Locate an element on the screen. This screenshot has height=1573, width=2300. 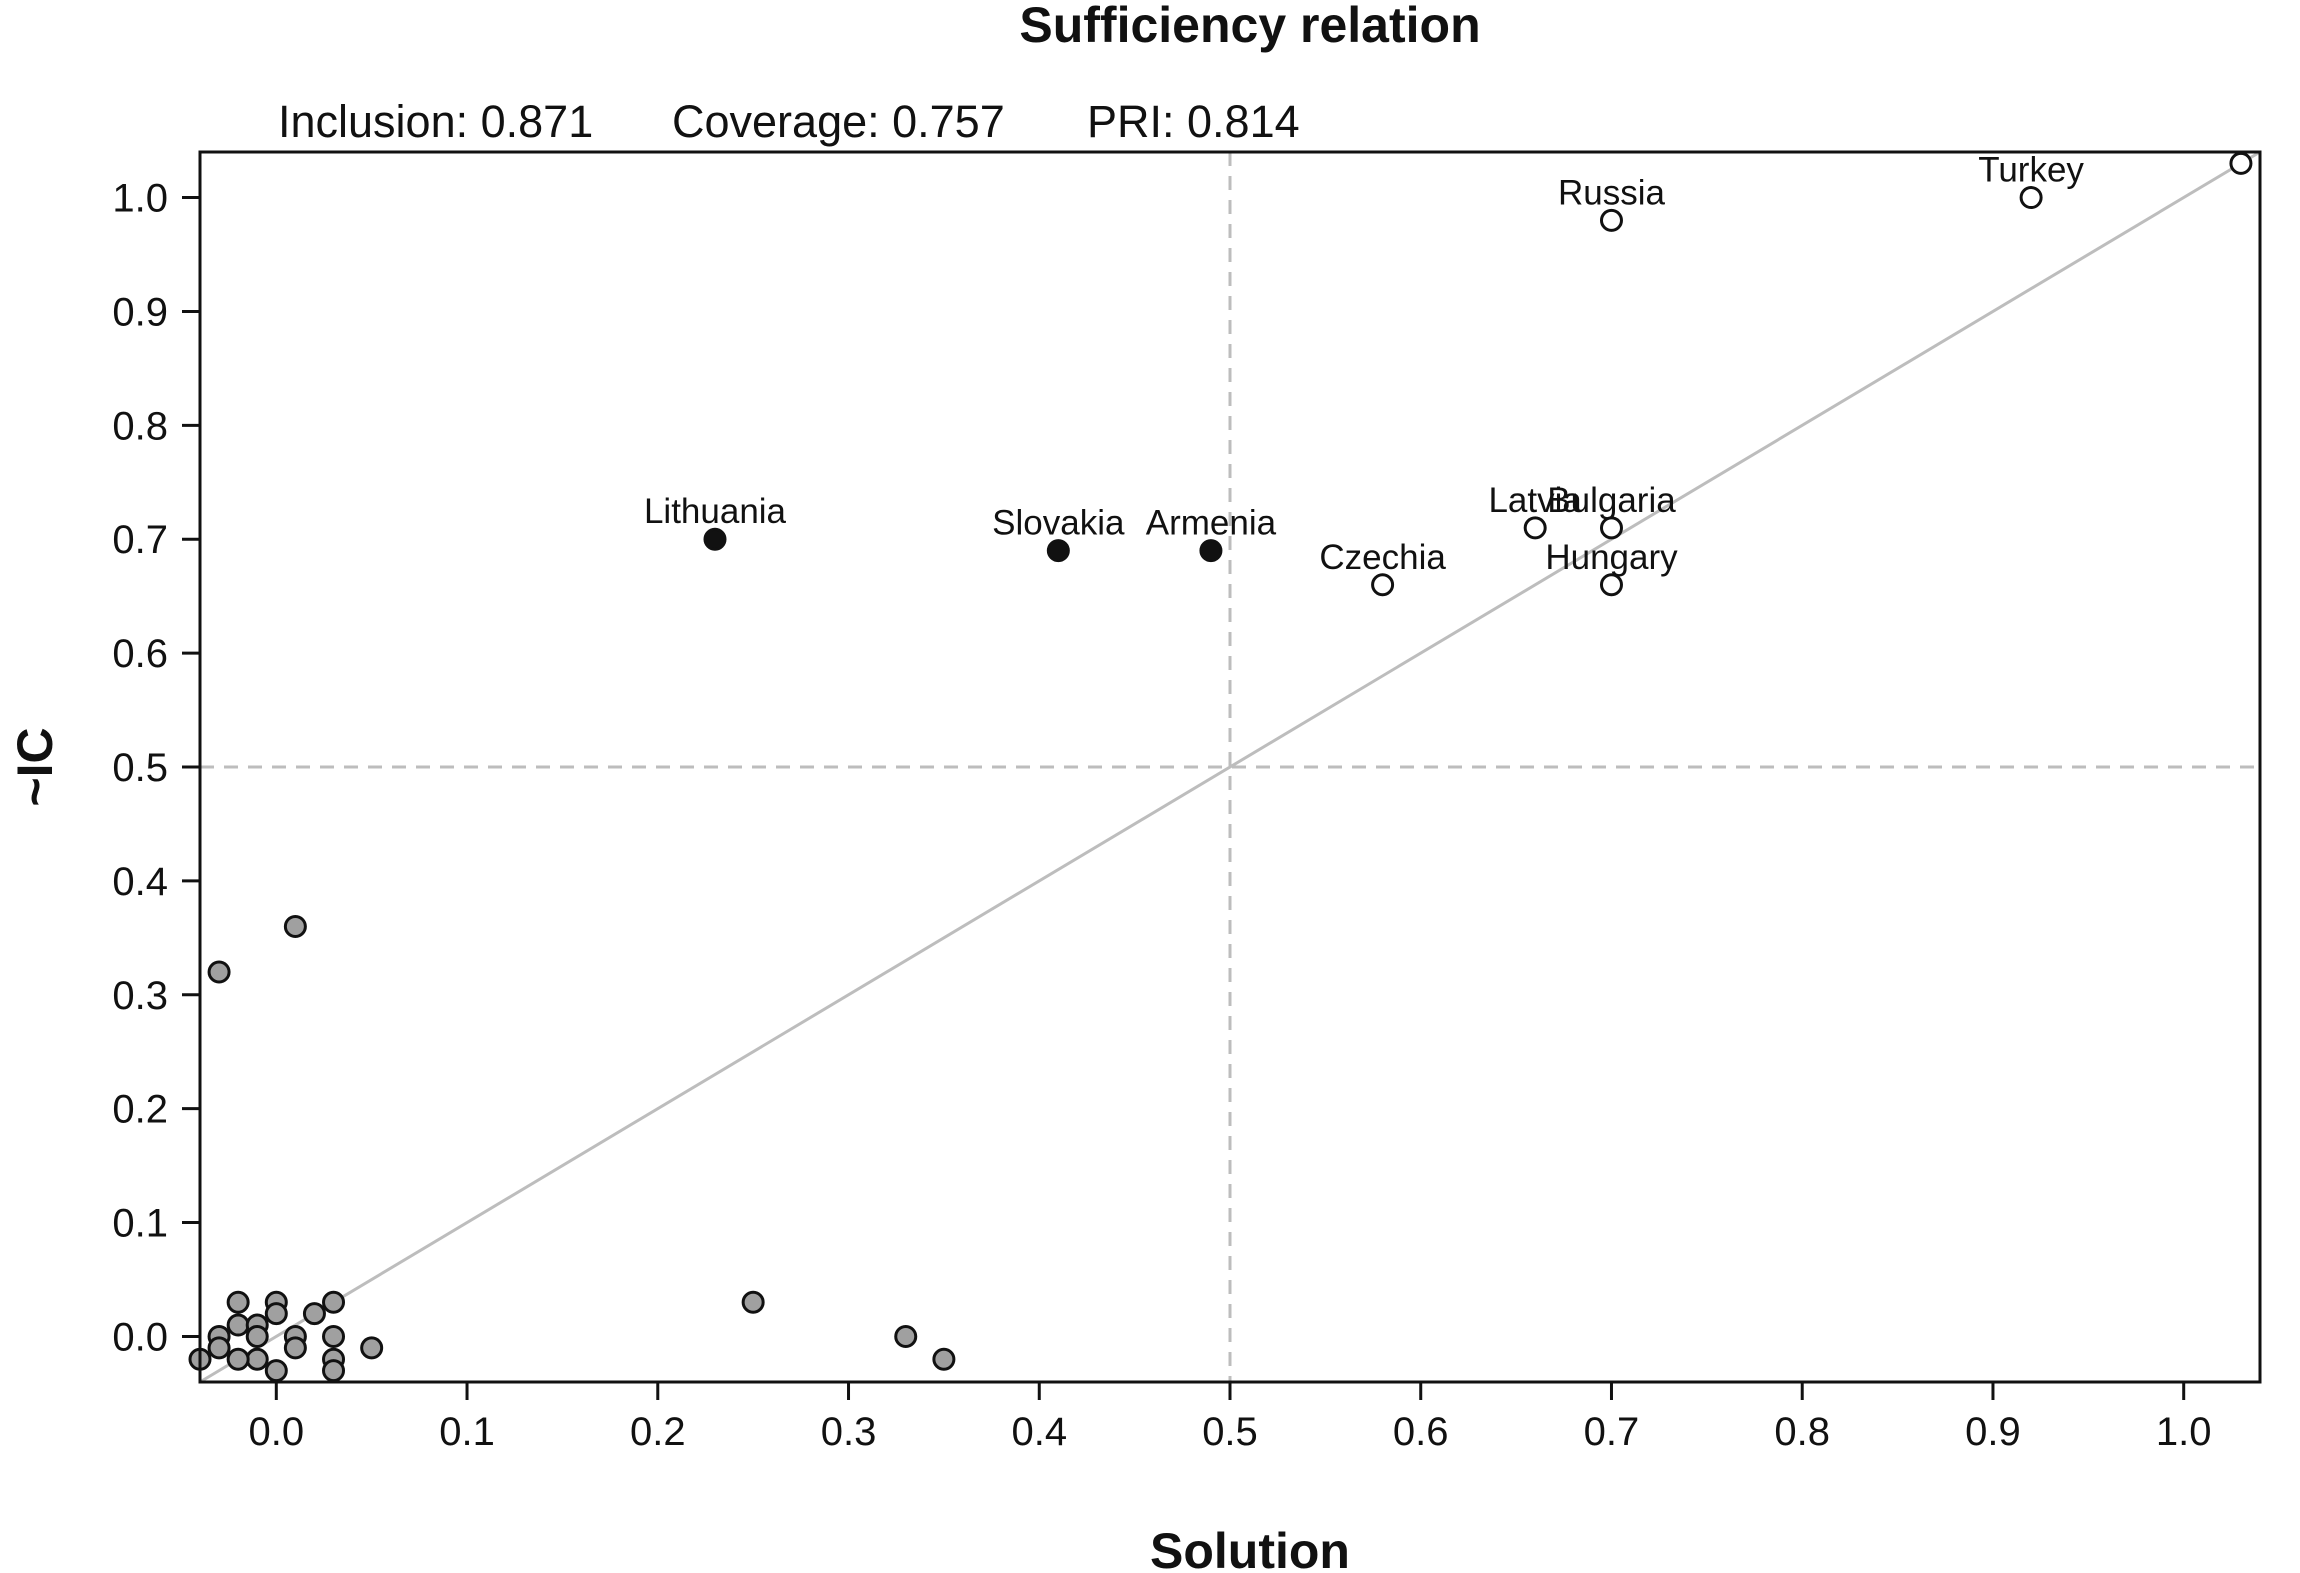
data-point-turkey is located at coordinates (2031, 198).